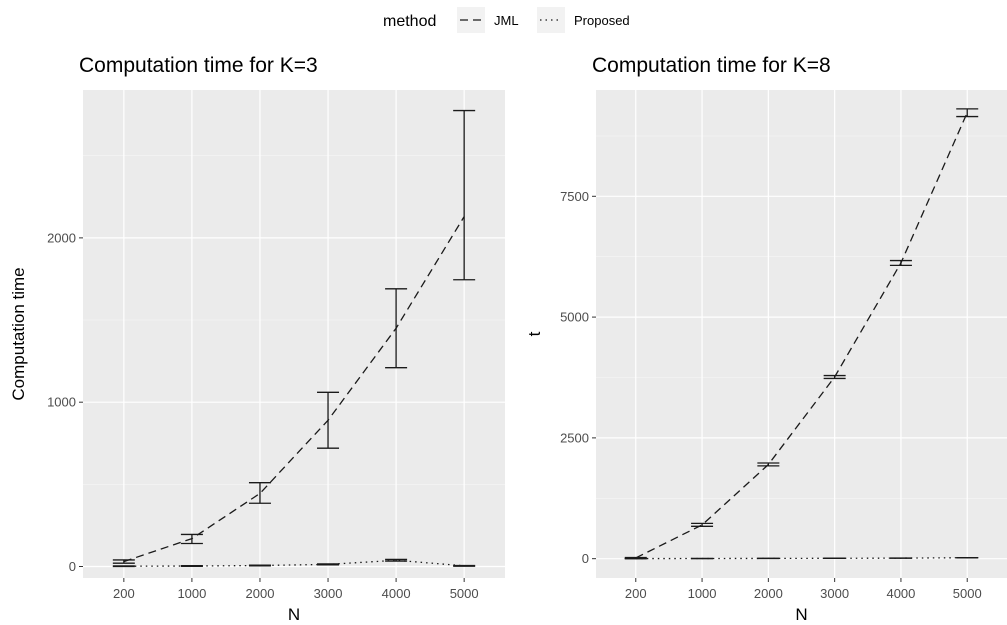  Describe the element at coordinates (574, 437) in the screenshot. I see `y-tick-label: 2500` at that location.